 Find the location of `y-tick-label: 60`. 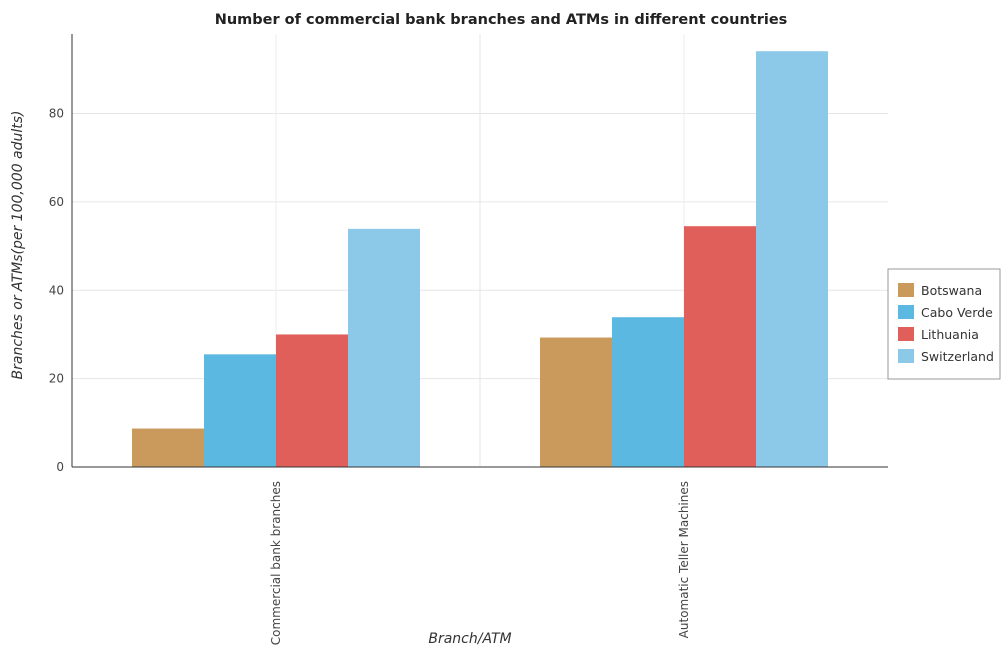

y-tick-label: 60 is located at coordinates (56, 202).